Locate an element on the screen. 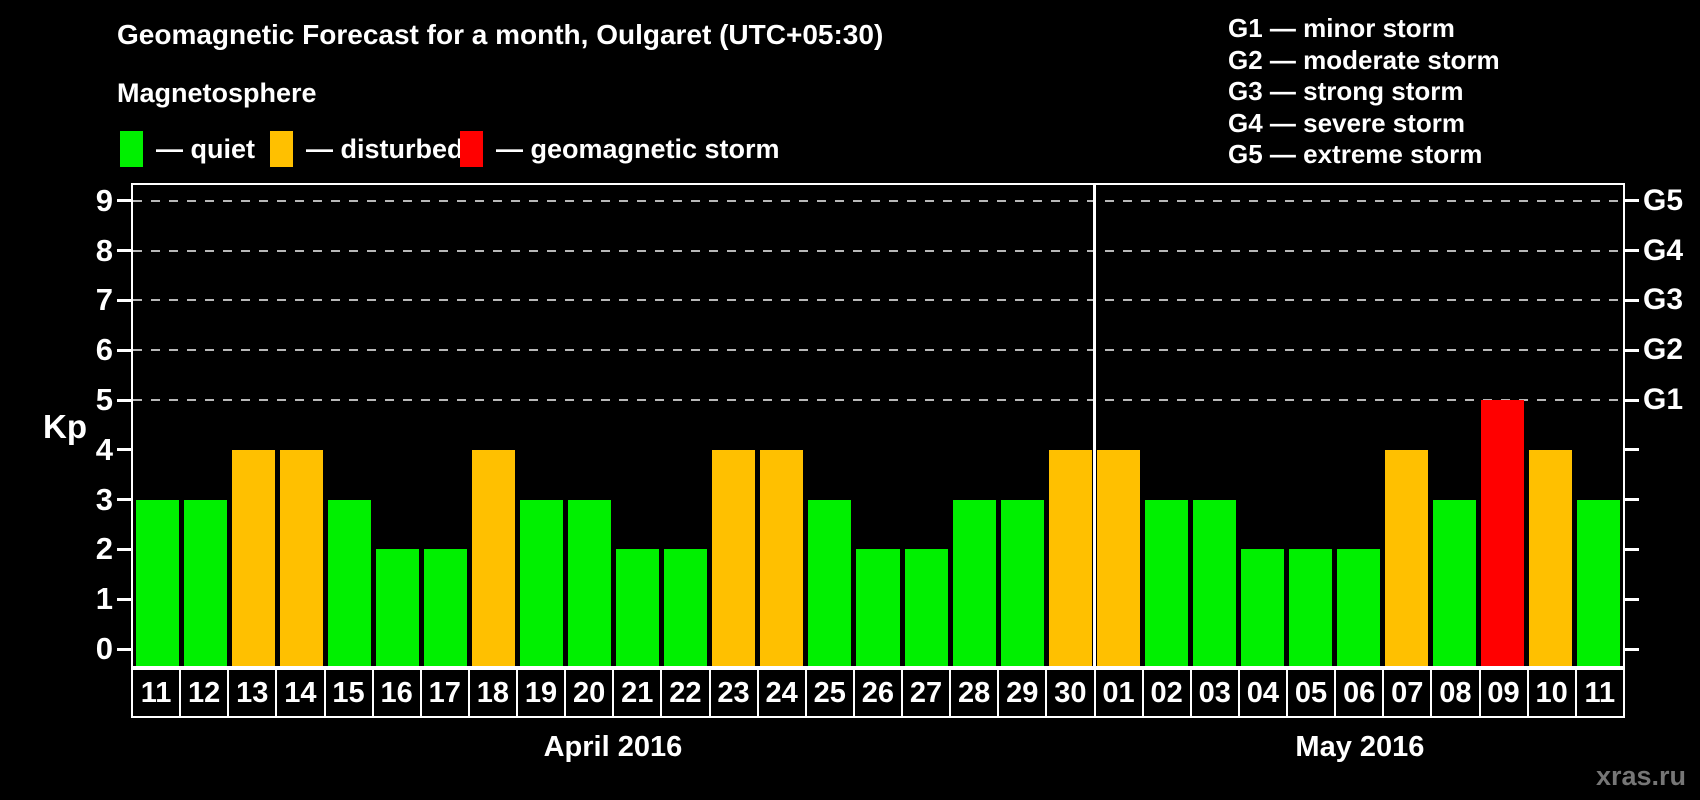  day-label-05: 05 is located at coordinates (1311, 693).